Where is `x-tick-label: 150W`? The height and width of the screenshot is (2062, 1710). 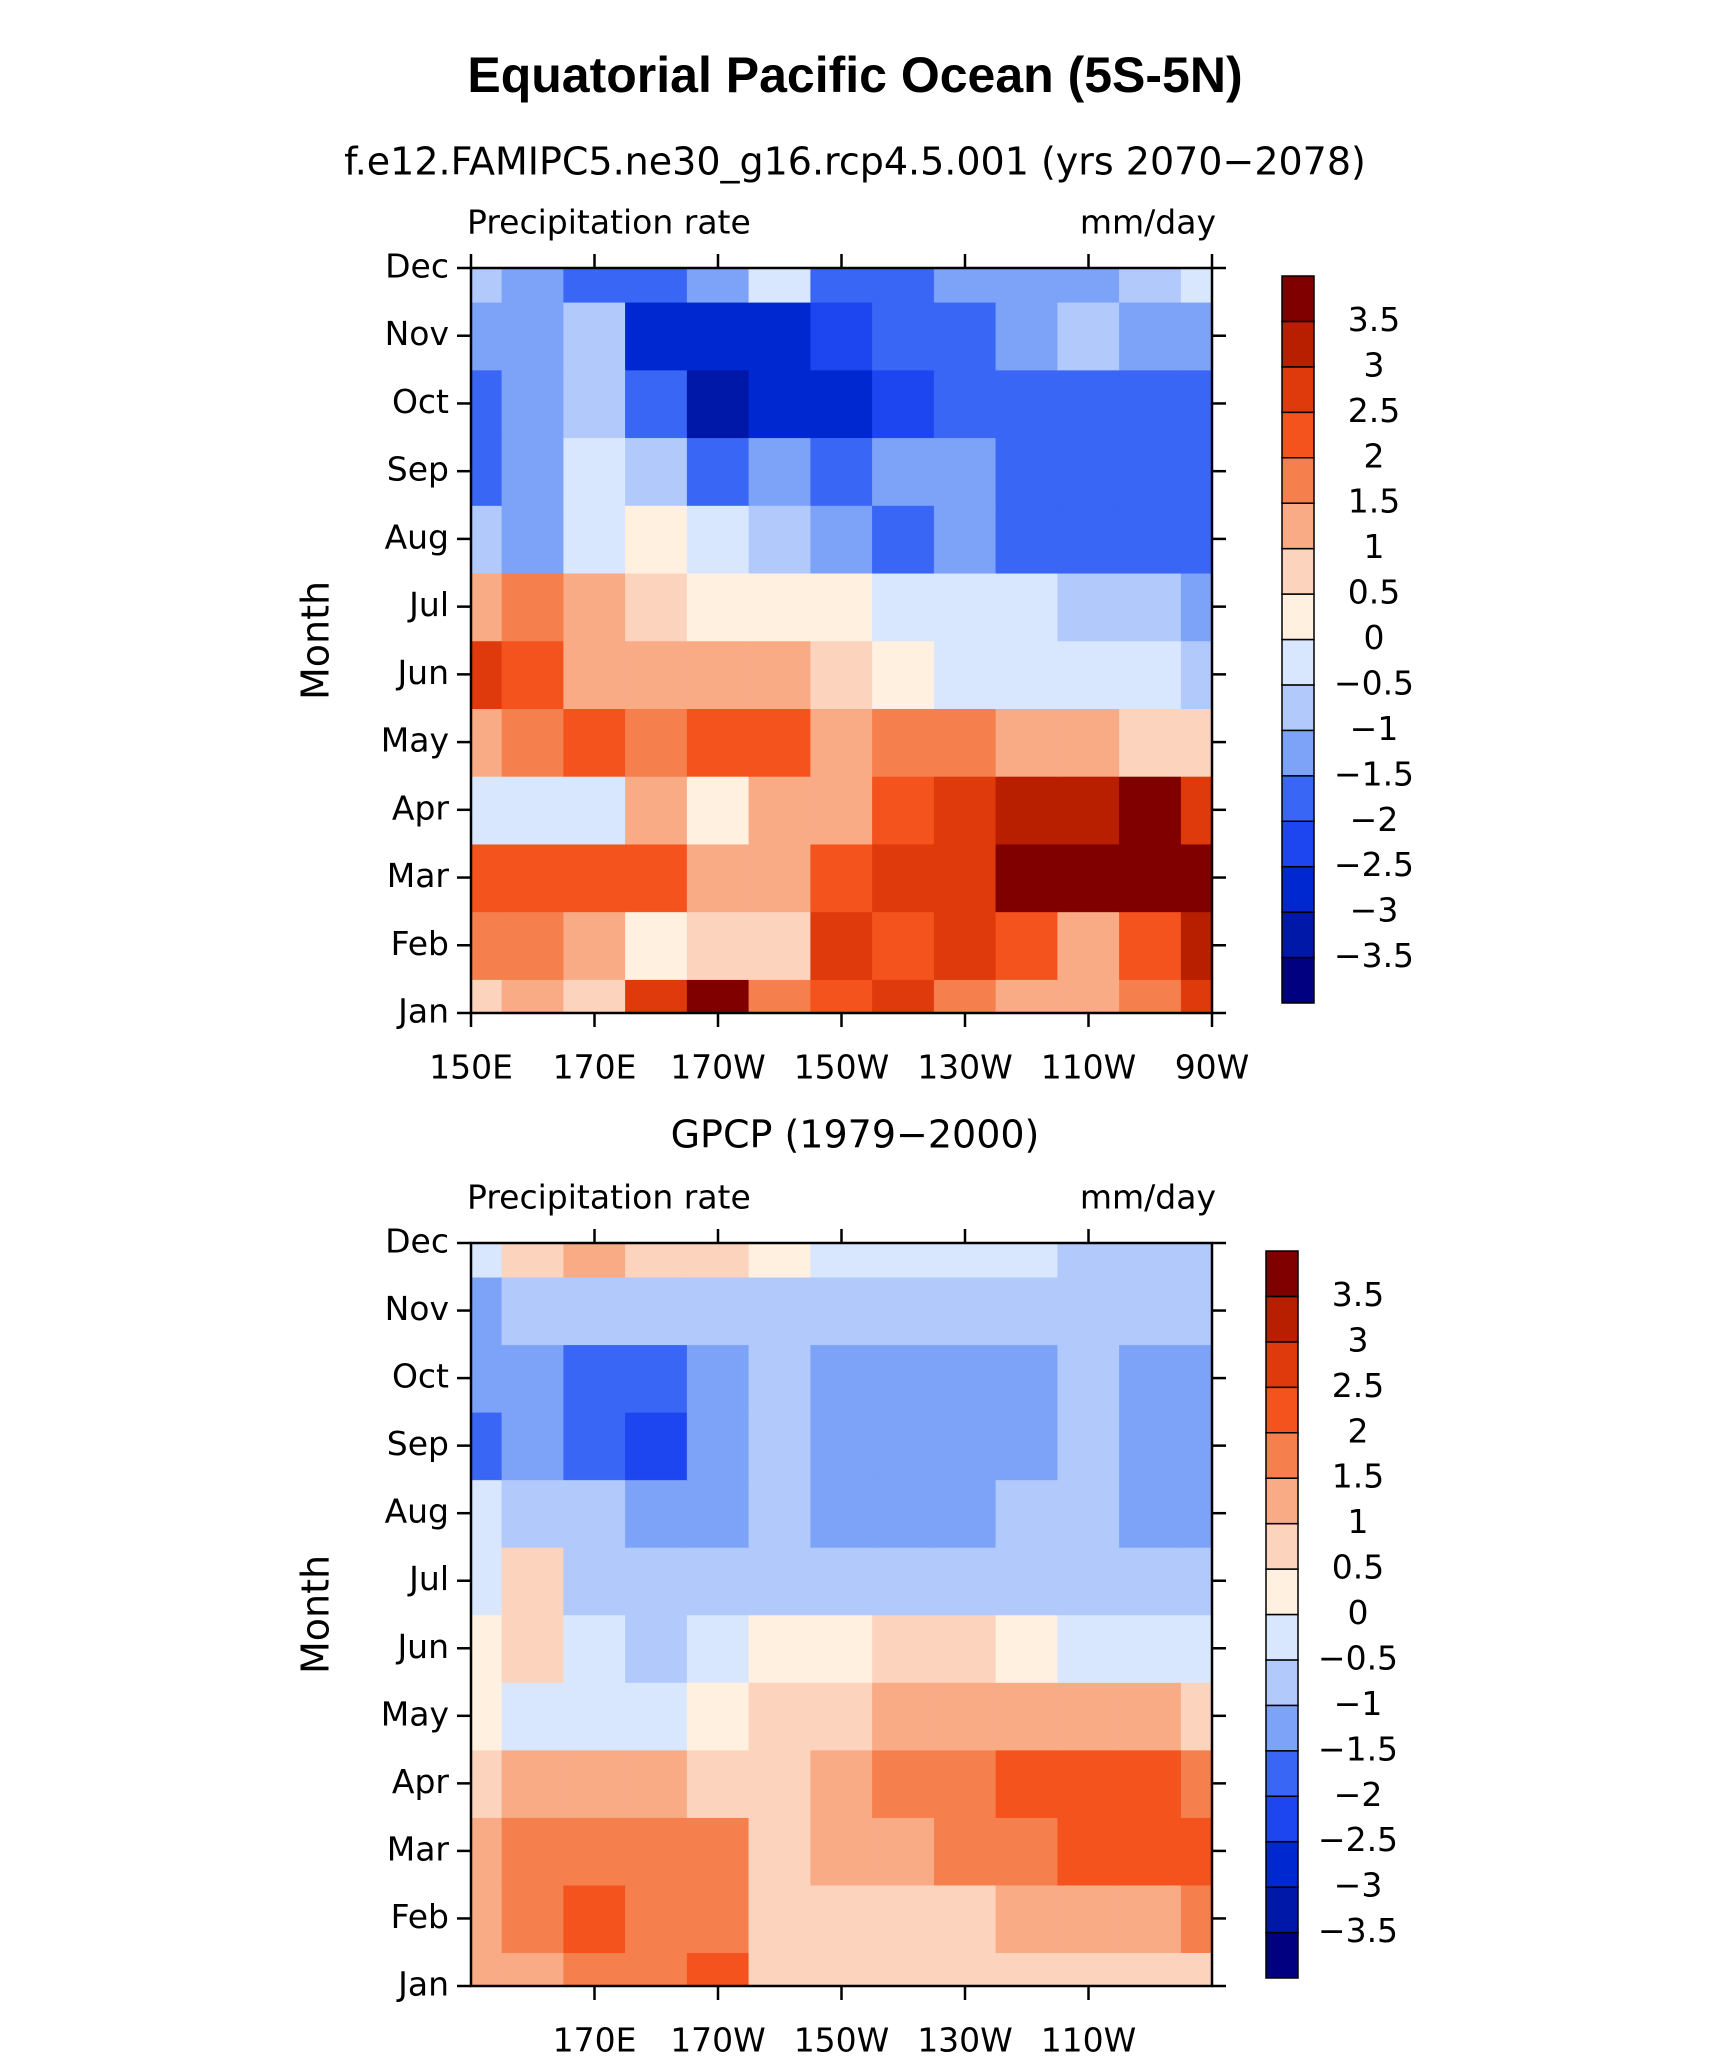
x-tick-label: 150W is located at coordinates (842, 2040).